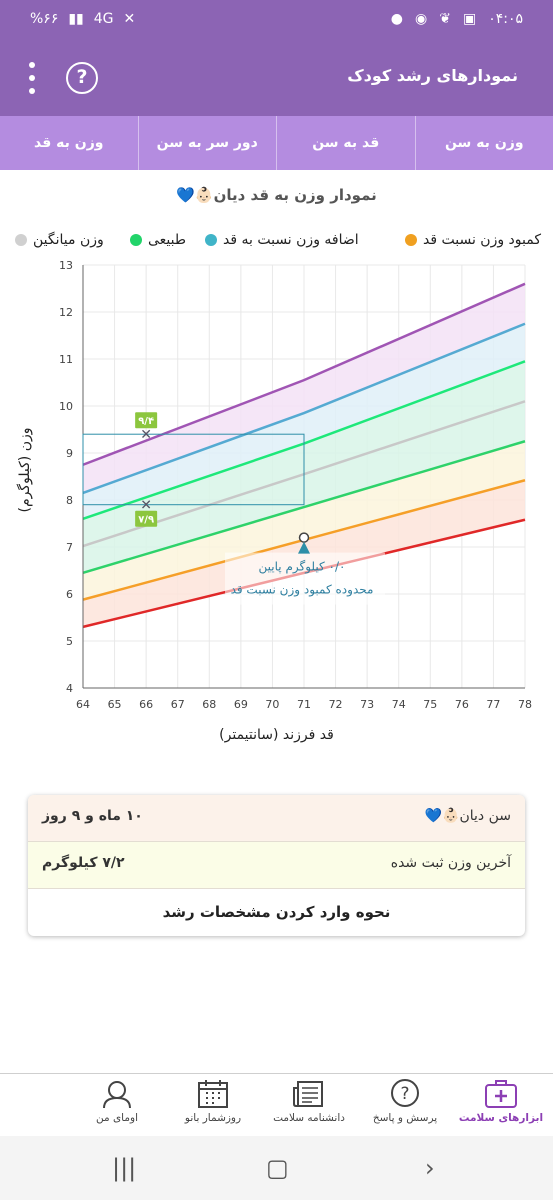 This screenshot has height=1200, width=553. I want to click on calendar-icon, so click(213, 1094).